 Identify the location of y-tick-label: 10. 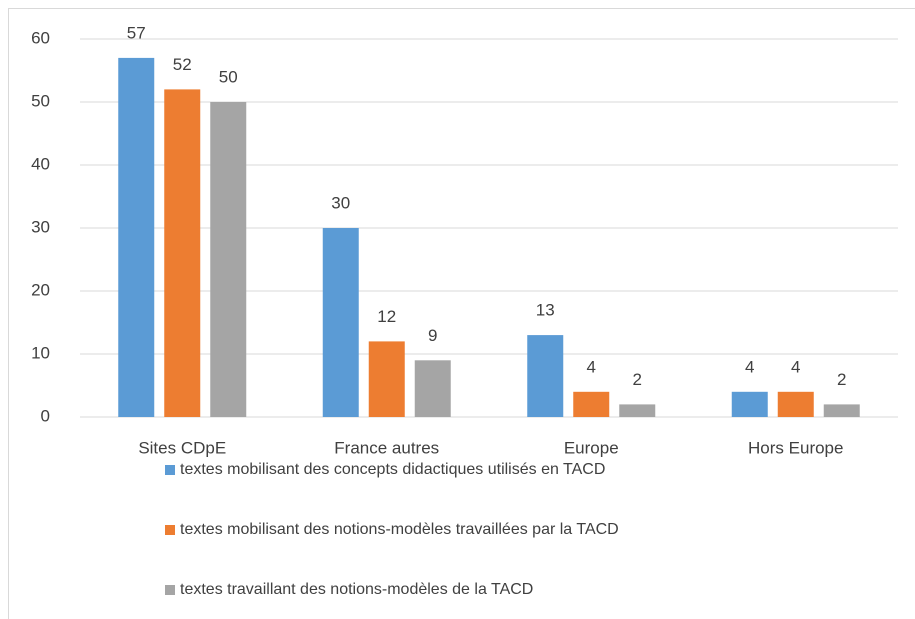
(40, 352).